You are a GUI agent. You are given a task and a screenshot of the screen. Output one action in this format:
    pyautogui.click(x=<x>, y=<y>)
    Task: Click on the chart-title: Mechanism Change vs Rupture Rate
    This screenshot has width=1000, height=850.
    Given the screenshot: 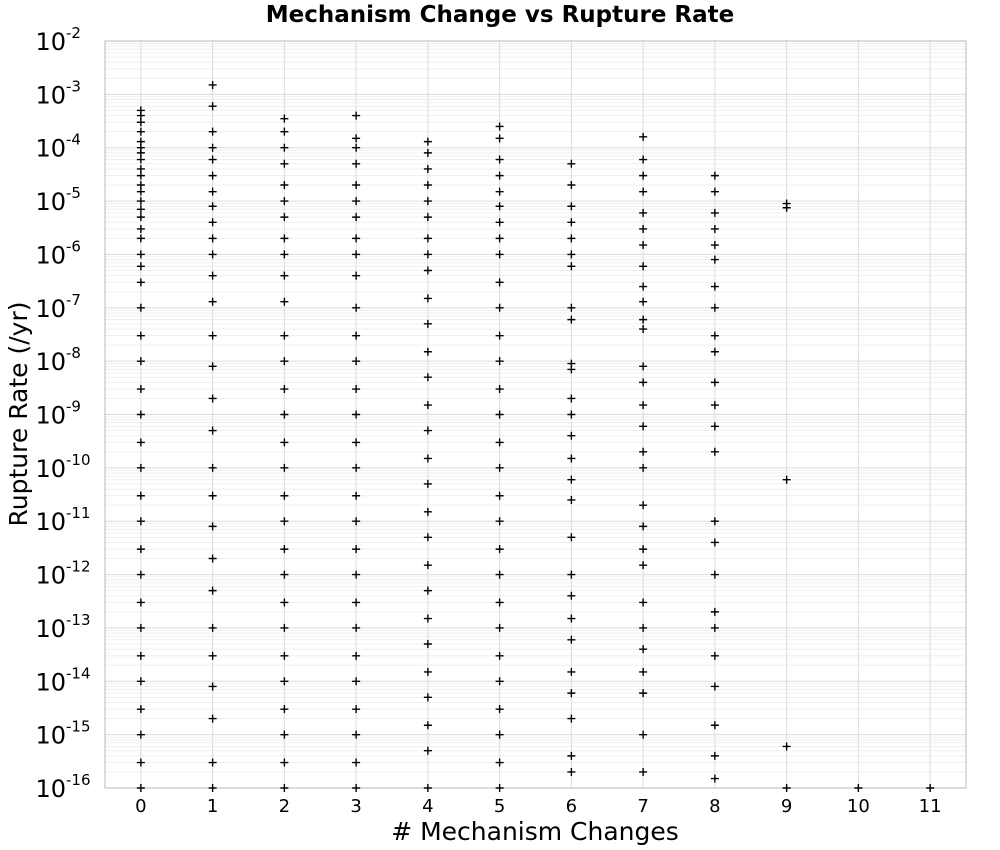 What is the action you would take?
    pyautogui.click(x=500, y=15)
    